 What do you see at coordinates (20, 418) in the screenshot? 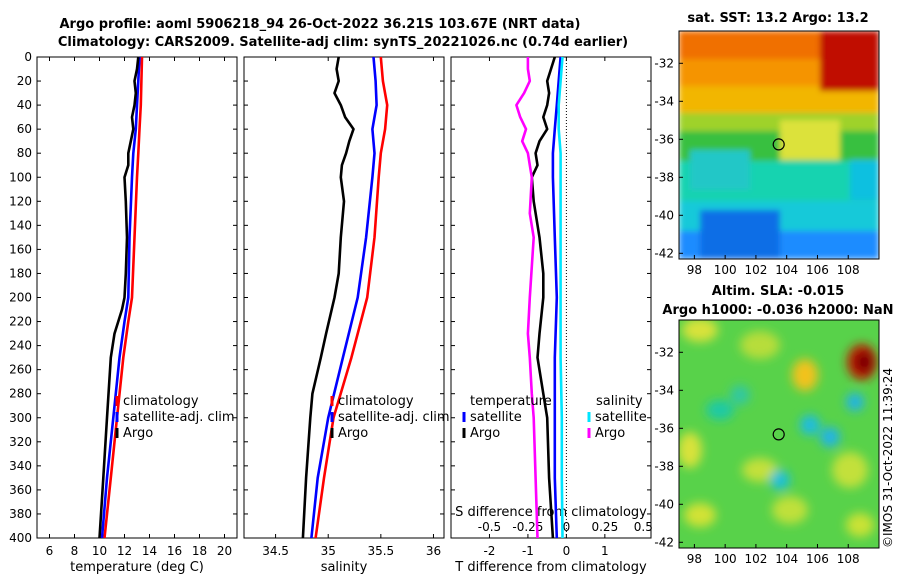
I see `temperature-profile-ytick-label: 300` at bounding box center [20, 418].